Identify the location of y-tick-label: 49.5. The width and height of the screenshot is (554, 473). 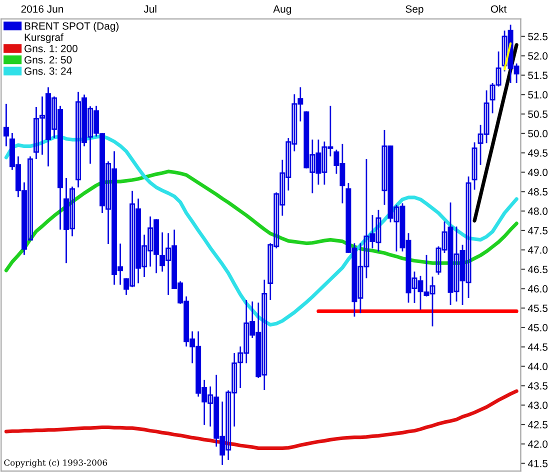
(538, 153).